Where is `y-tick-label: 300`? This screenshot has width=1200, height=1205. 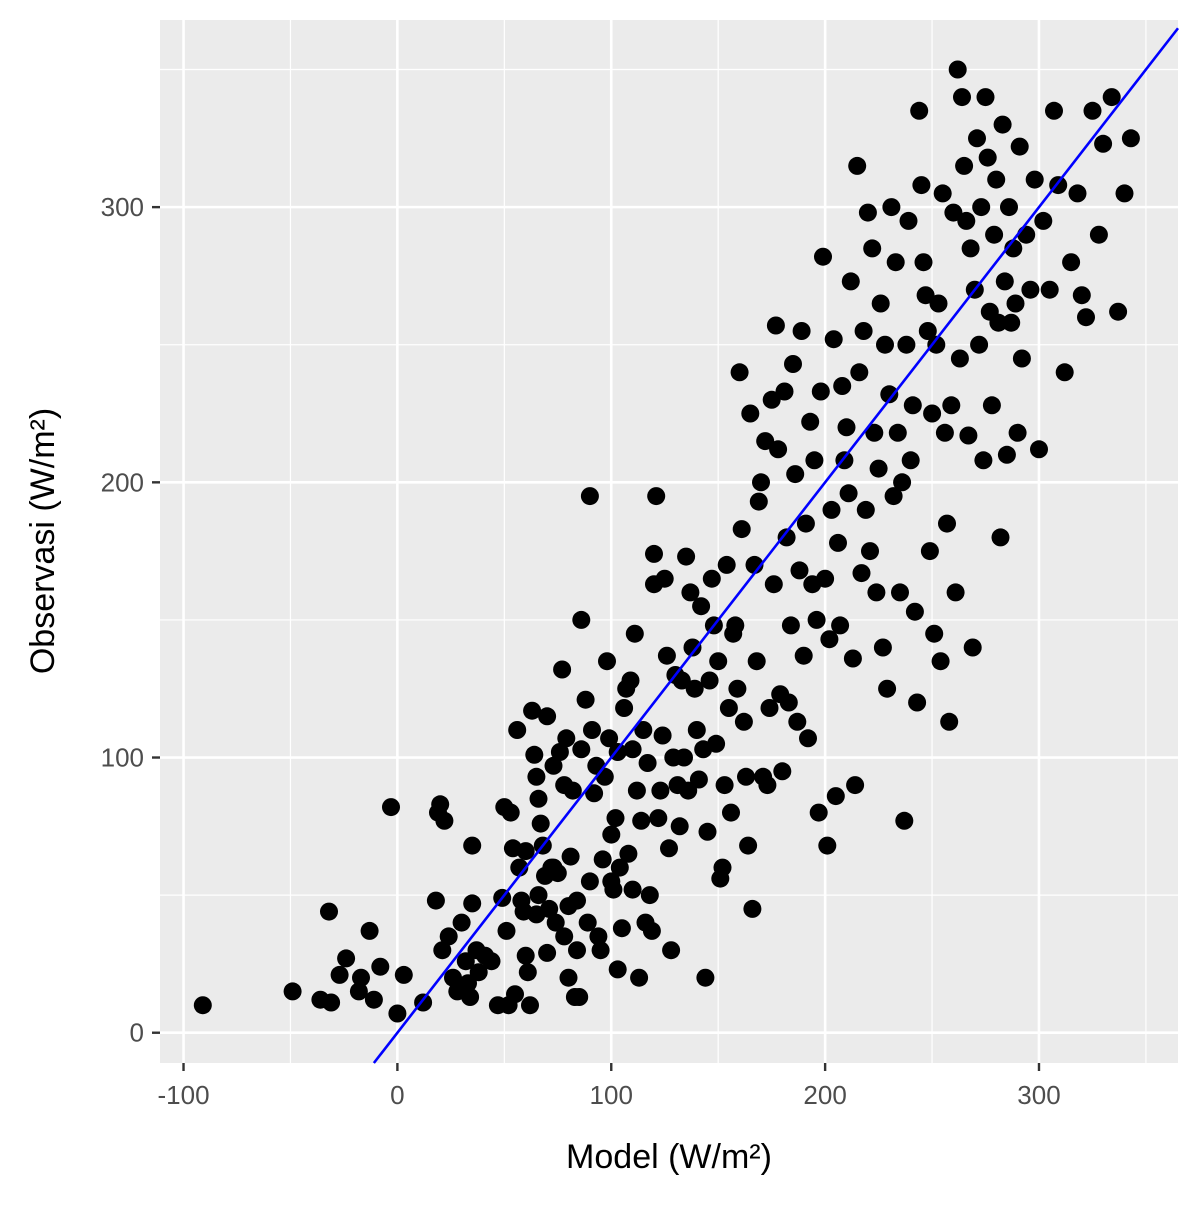
y-tick-label: 300 is located at coordinates (122, 207).